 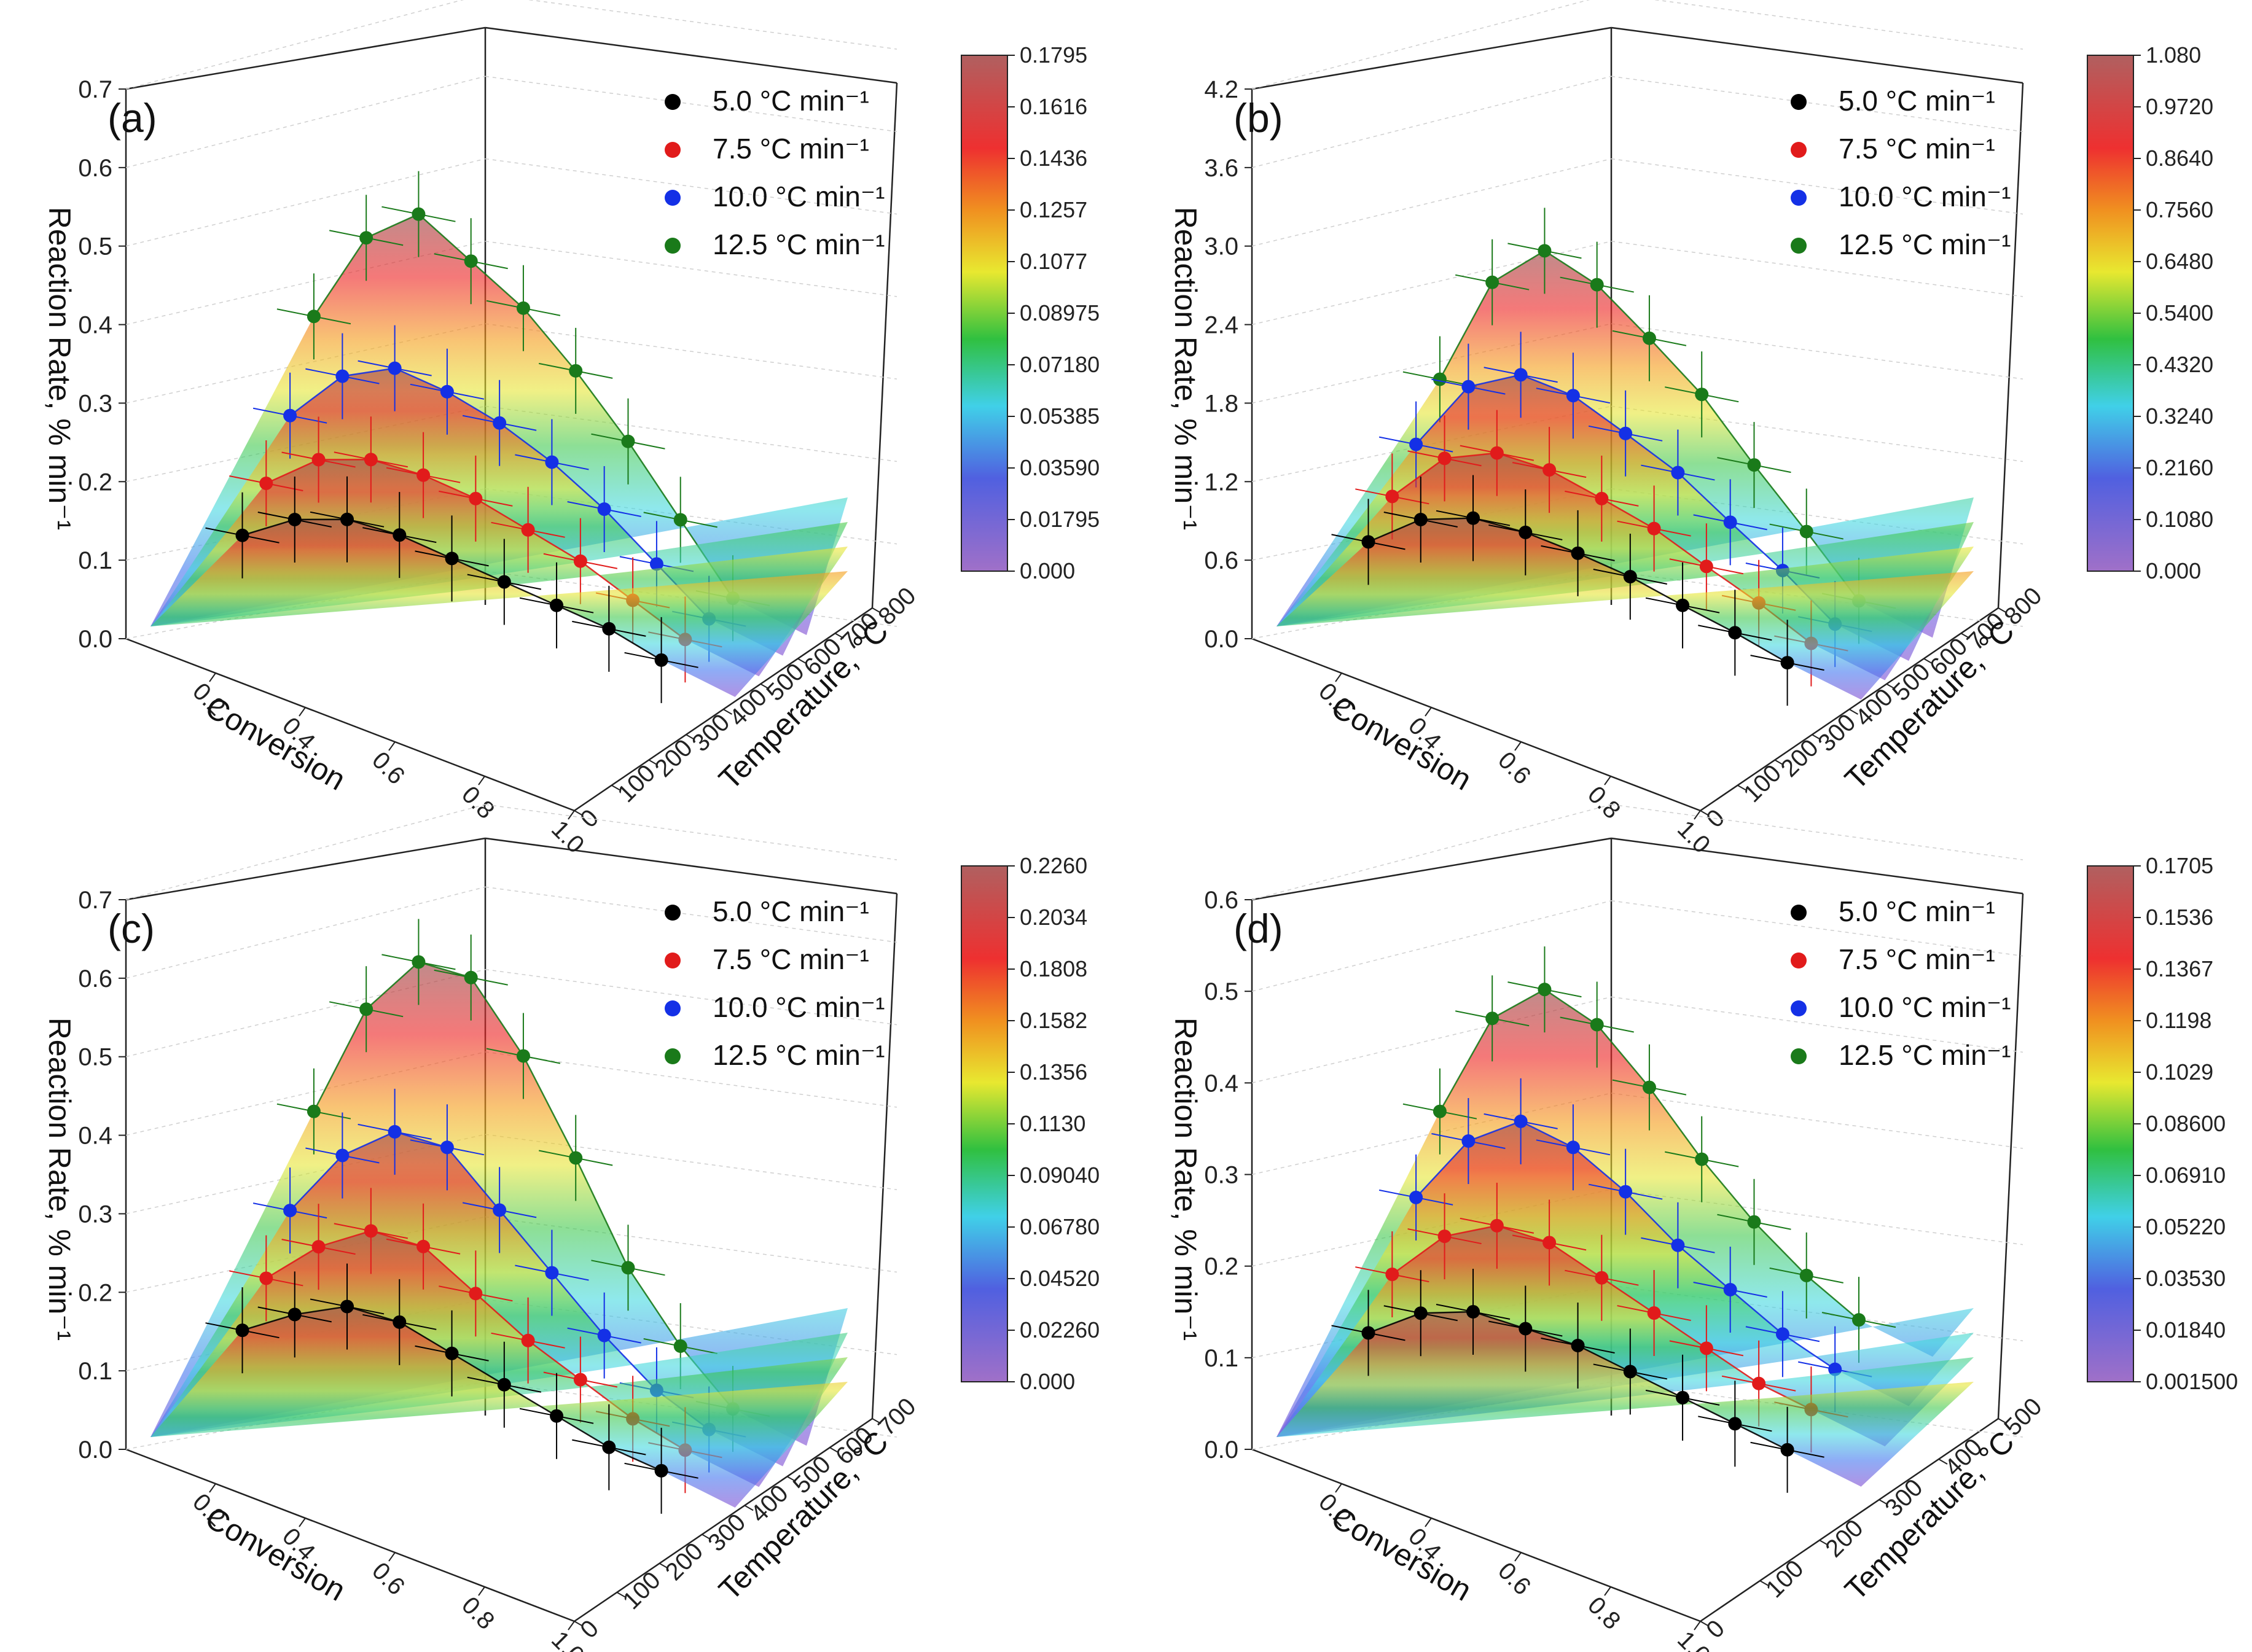 What do you see at coordinates (350, 1535) in the screenshot?
I see `x-axis-line` at bounding box center [350, 1535].